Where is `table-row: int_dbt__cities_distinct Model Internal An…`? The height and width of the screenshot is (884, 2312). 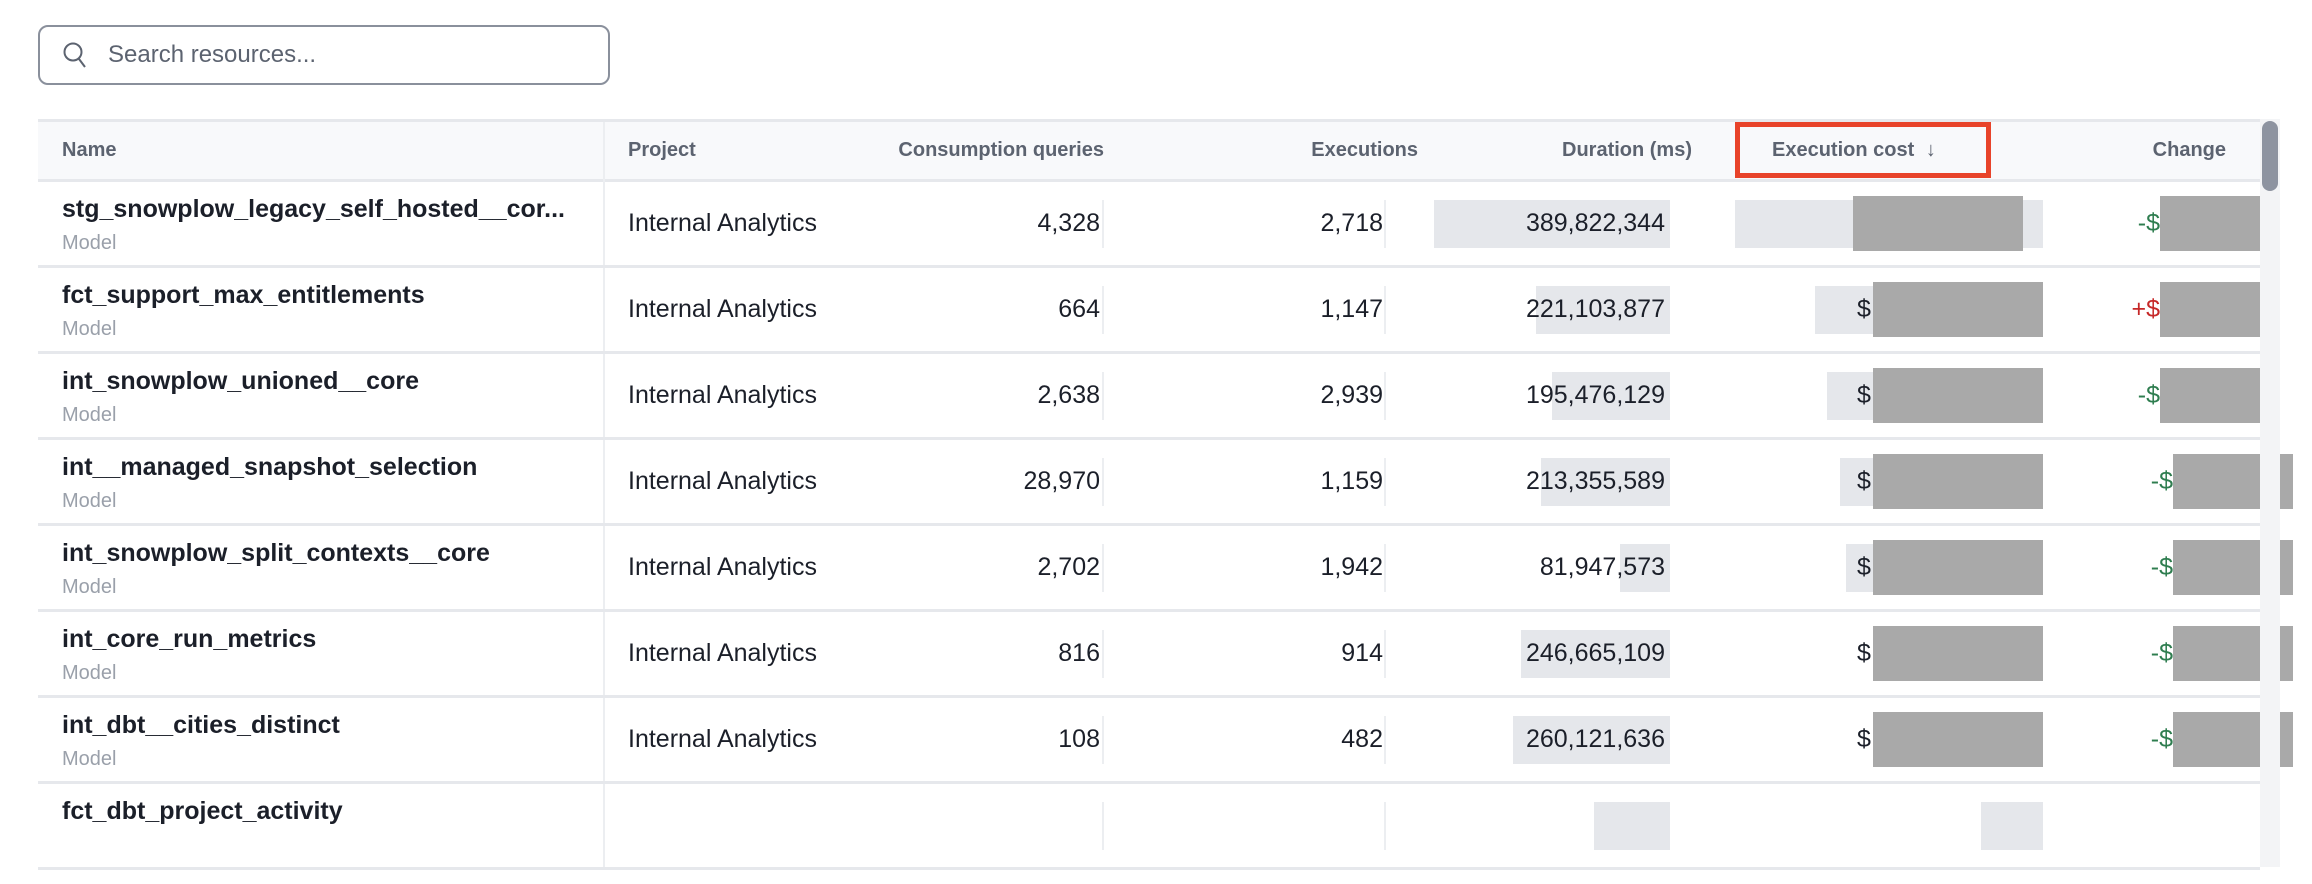 table-row: int_dbt__cities_distinct Model Internal An… is located at coordinates (1165, 741).